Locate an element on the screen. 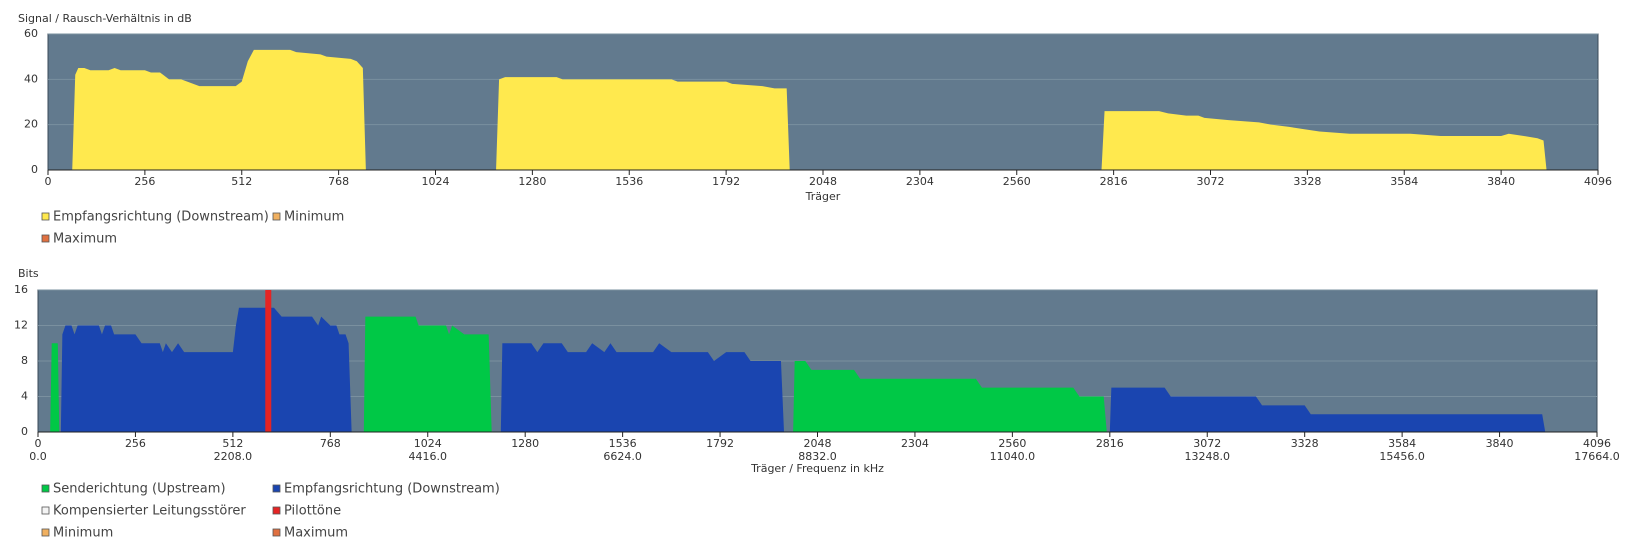 This screenshot has width=1632, height=553. chart-title: Signal / Rausch-Verhältnis in dB is located at coordinates (105, 18).